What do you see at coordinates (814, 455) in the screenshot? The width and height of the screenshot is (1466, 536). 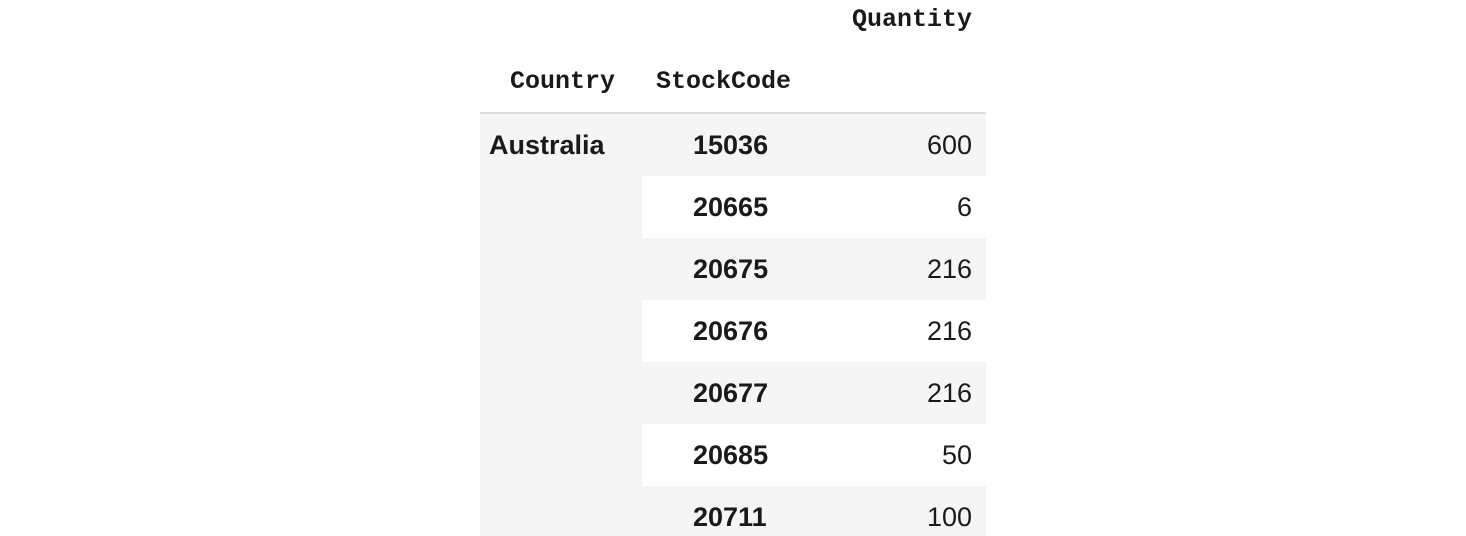 I see `table-row: 20685 50` at bounding box center [814, 455].